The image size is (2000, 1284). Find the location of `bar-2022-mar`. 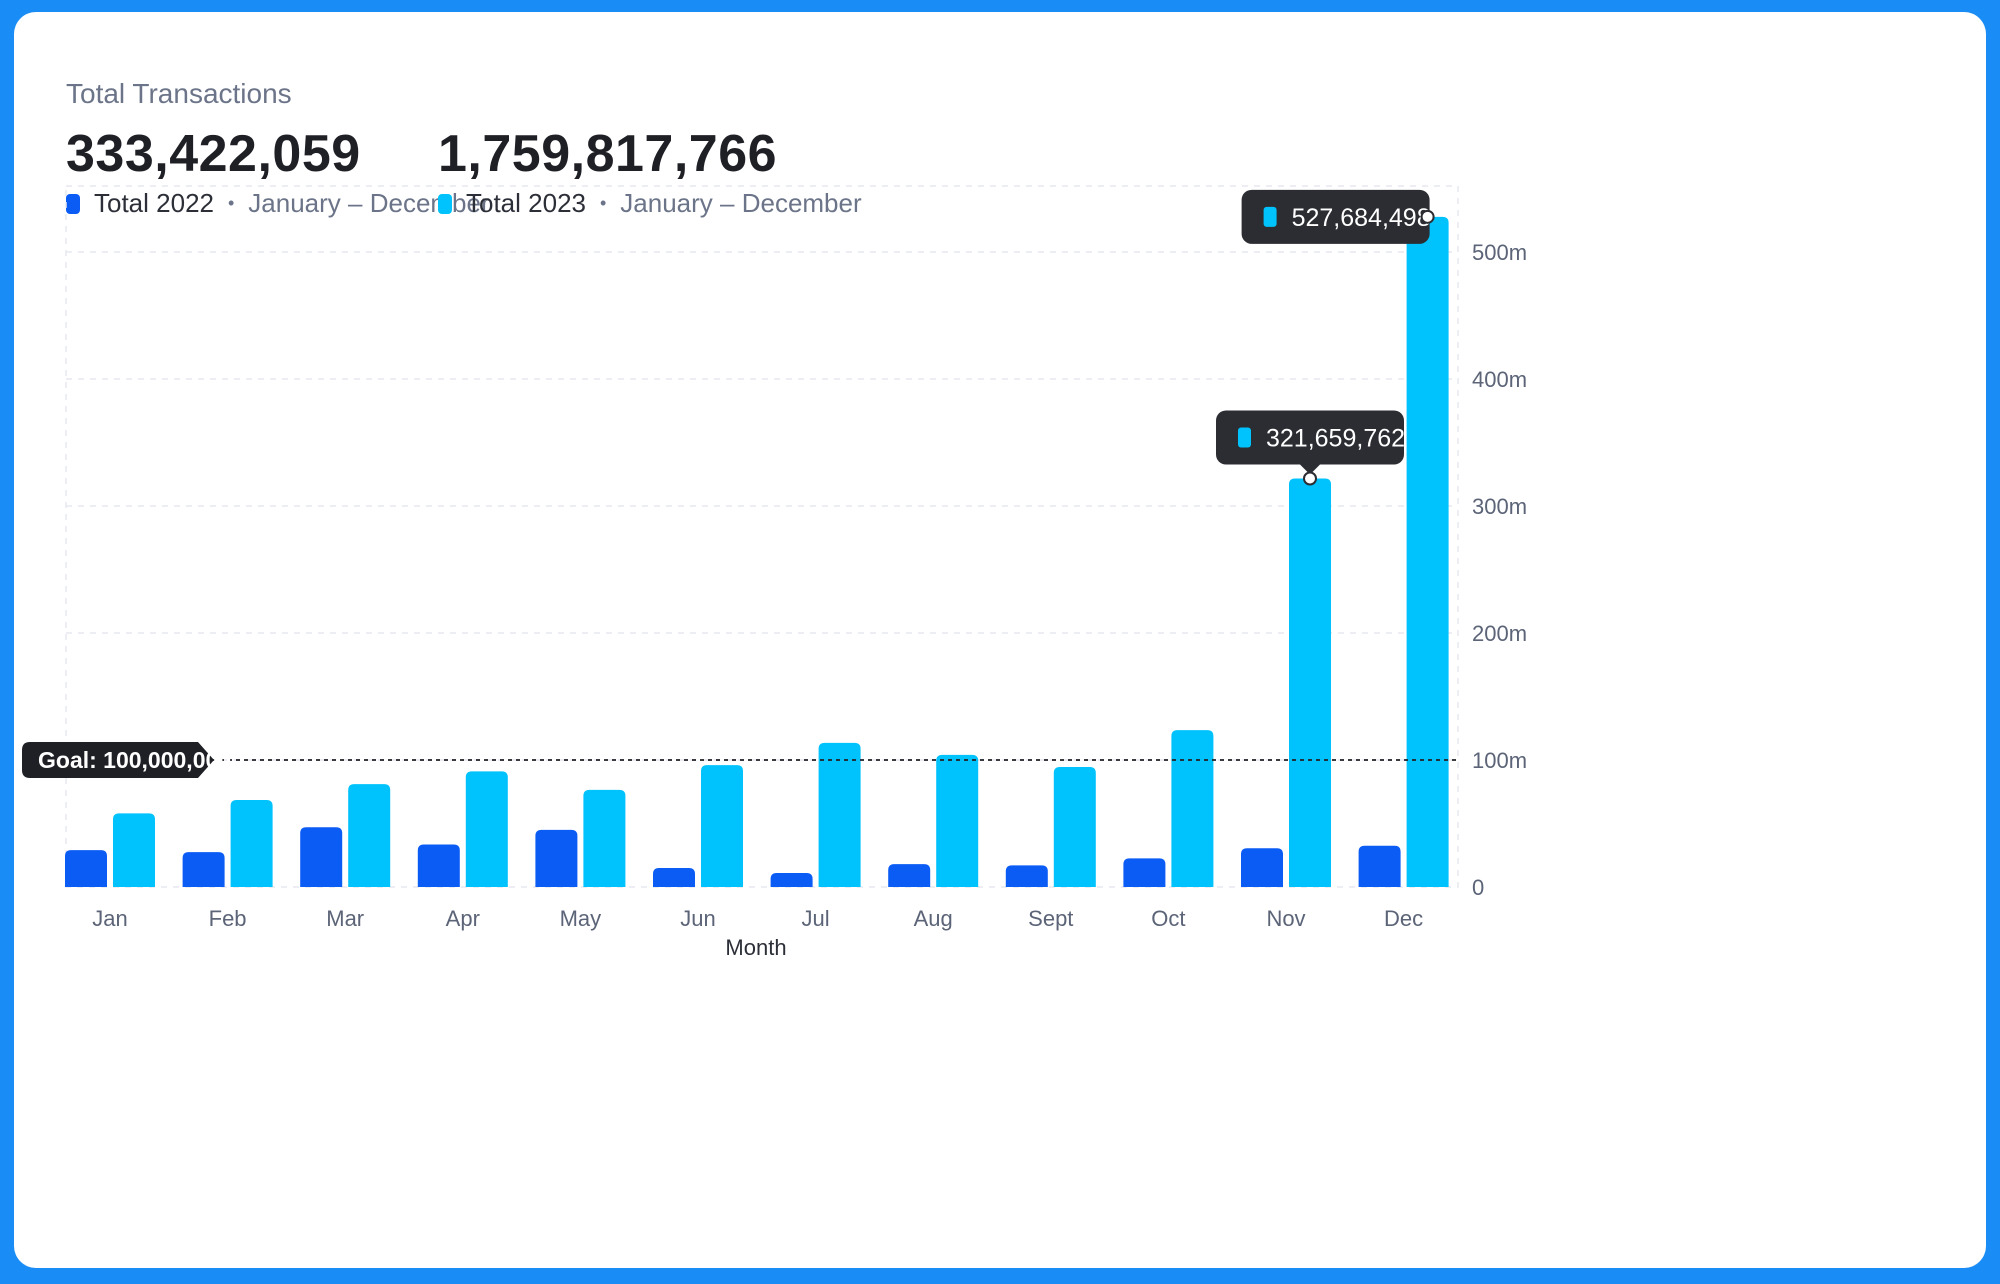

bar-2022-mar is located at coordinates (321, 857).